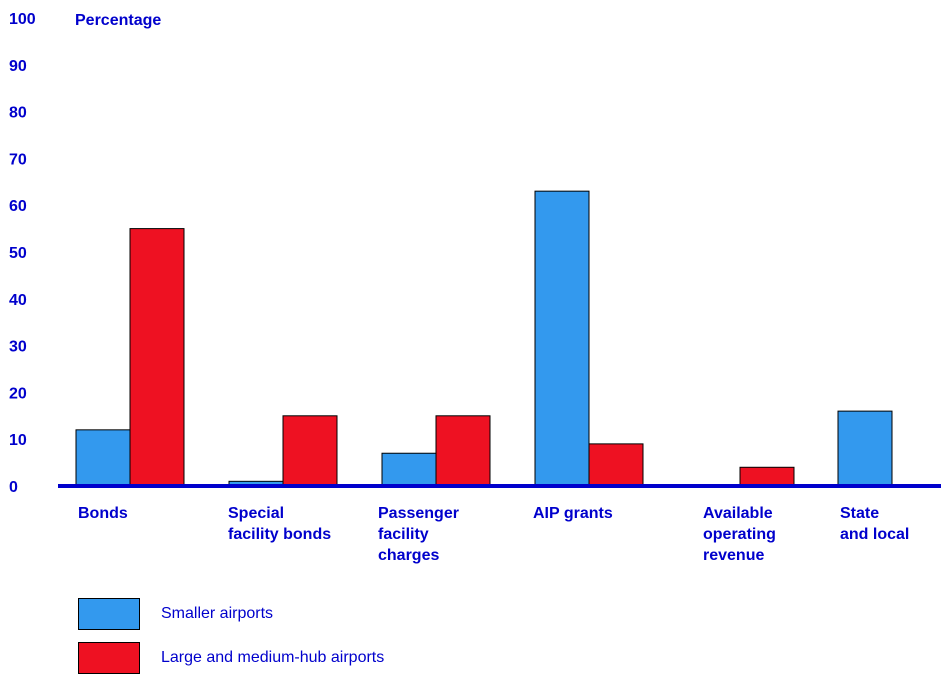 Image resolution: width=941 pixels, height=675 pixels. I want to click on y-tick-label: 60, so click(18, 206).